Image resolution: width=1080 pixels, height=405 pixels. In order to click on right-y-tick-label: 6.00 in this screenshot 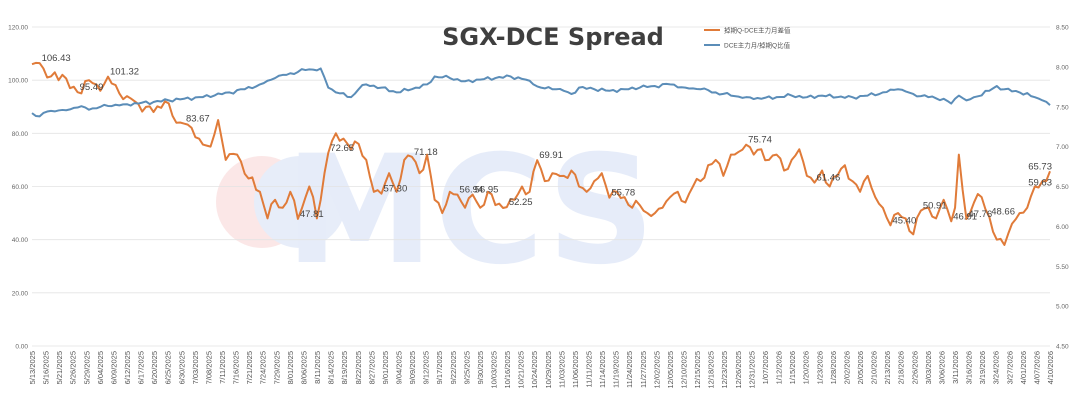, I will do `click(1062, 227)`.